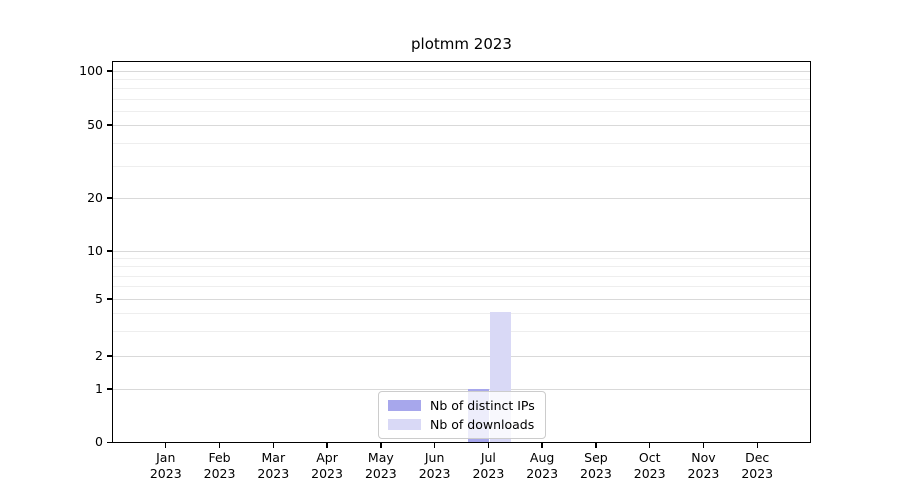 The image size is (900, 500). I want to click on y-tick-label: 10, so click(95, 250).